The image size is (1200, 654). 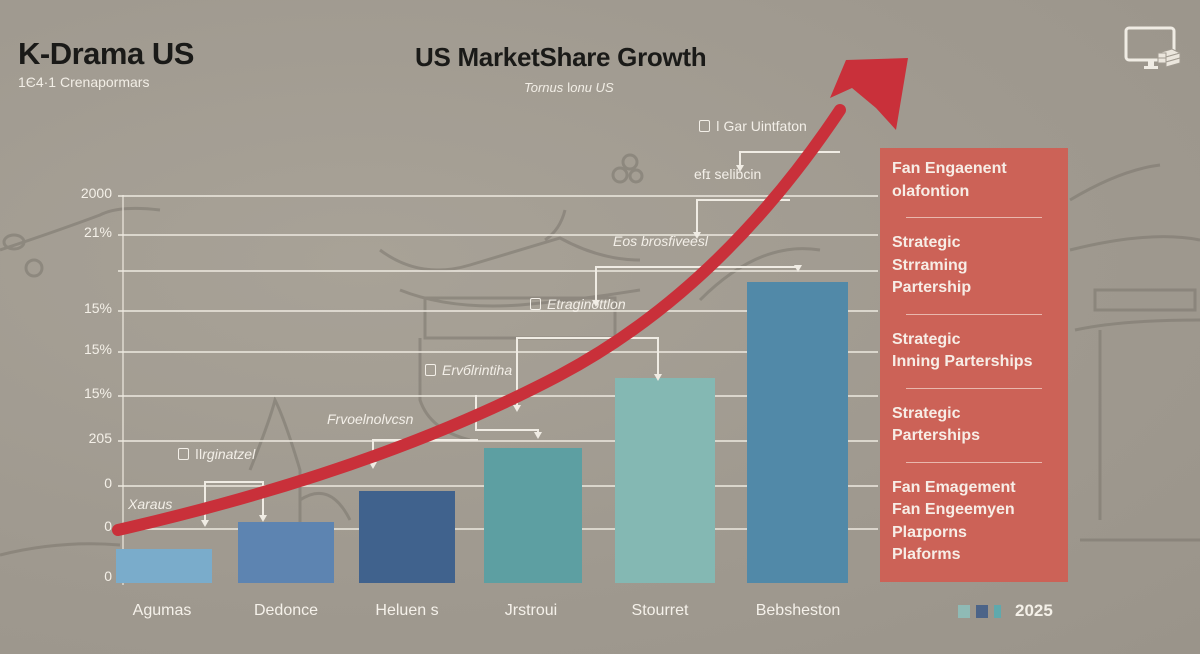 What do you see at coordinates (926, 554) in the screenshot?
I see `panel-item-line: Plaforms` at bounding box center [926, 554].